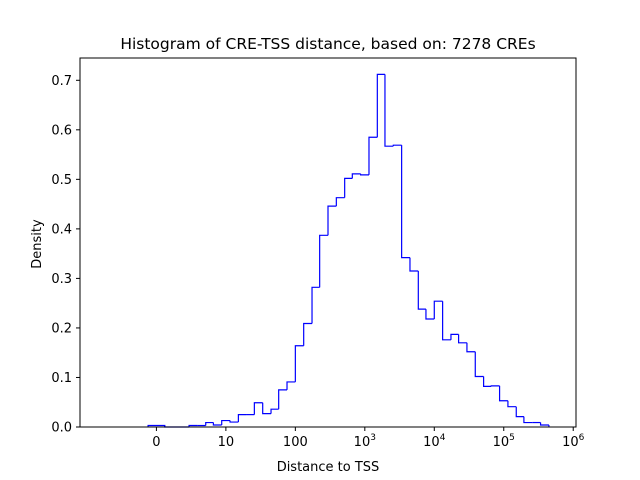 This screenshot has width=640, height=480. Describe the element at coordinates (61, 81) in the screenshot. I see `y-tick-label: 0.7` at that location.